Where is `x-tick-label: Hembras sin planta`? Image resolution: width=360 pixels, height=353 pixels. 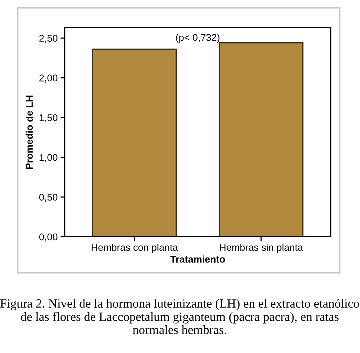
x-tick-label: Hembras sin planta is located at coordinates (262, 249).